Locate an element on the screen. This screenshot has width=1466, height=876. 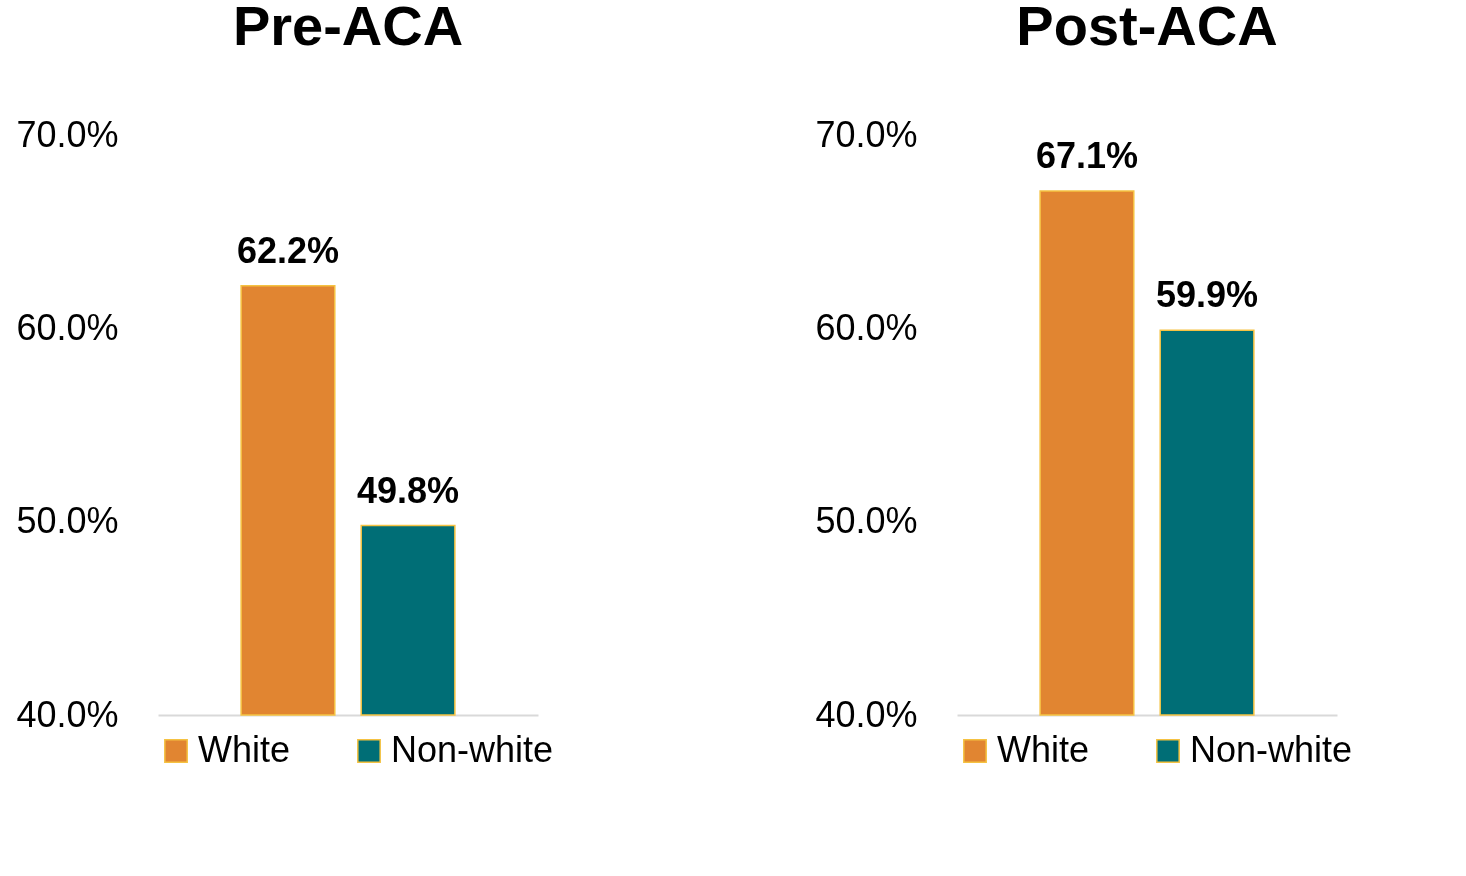
text: 67.1% is located at coordinates (1086, 156).